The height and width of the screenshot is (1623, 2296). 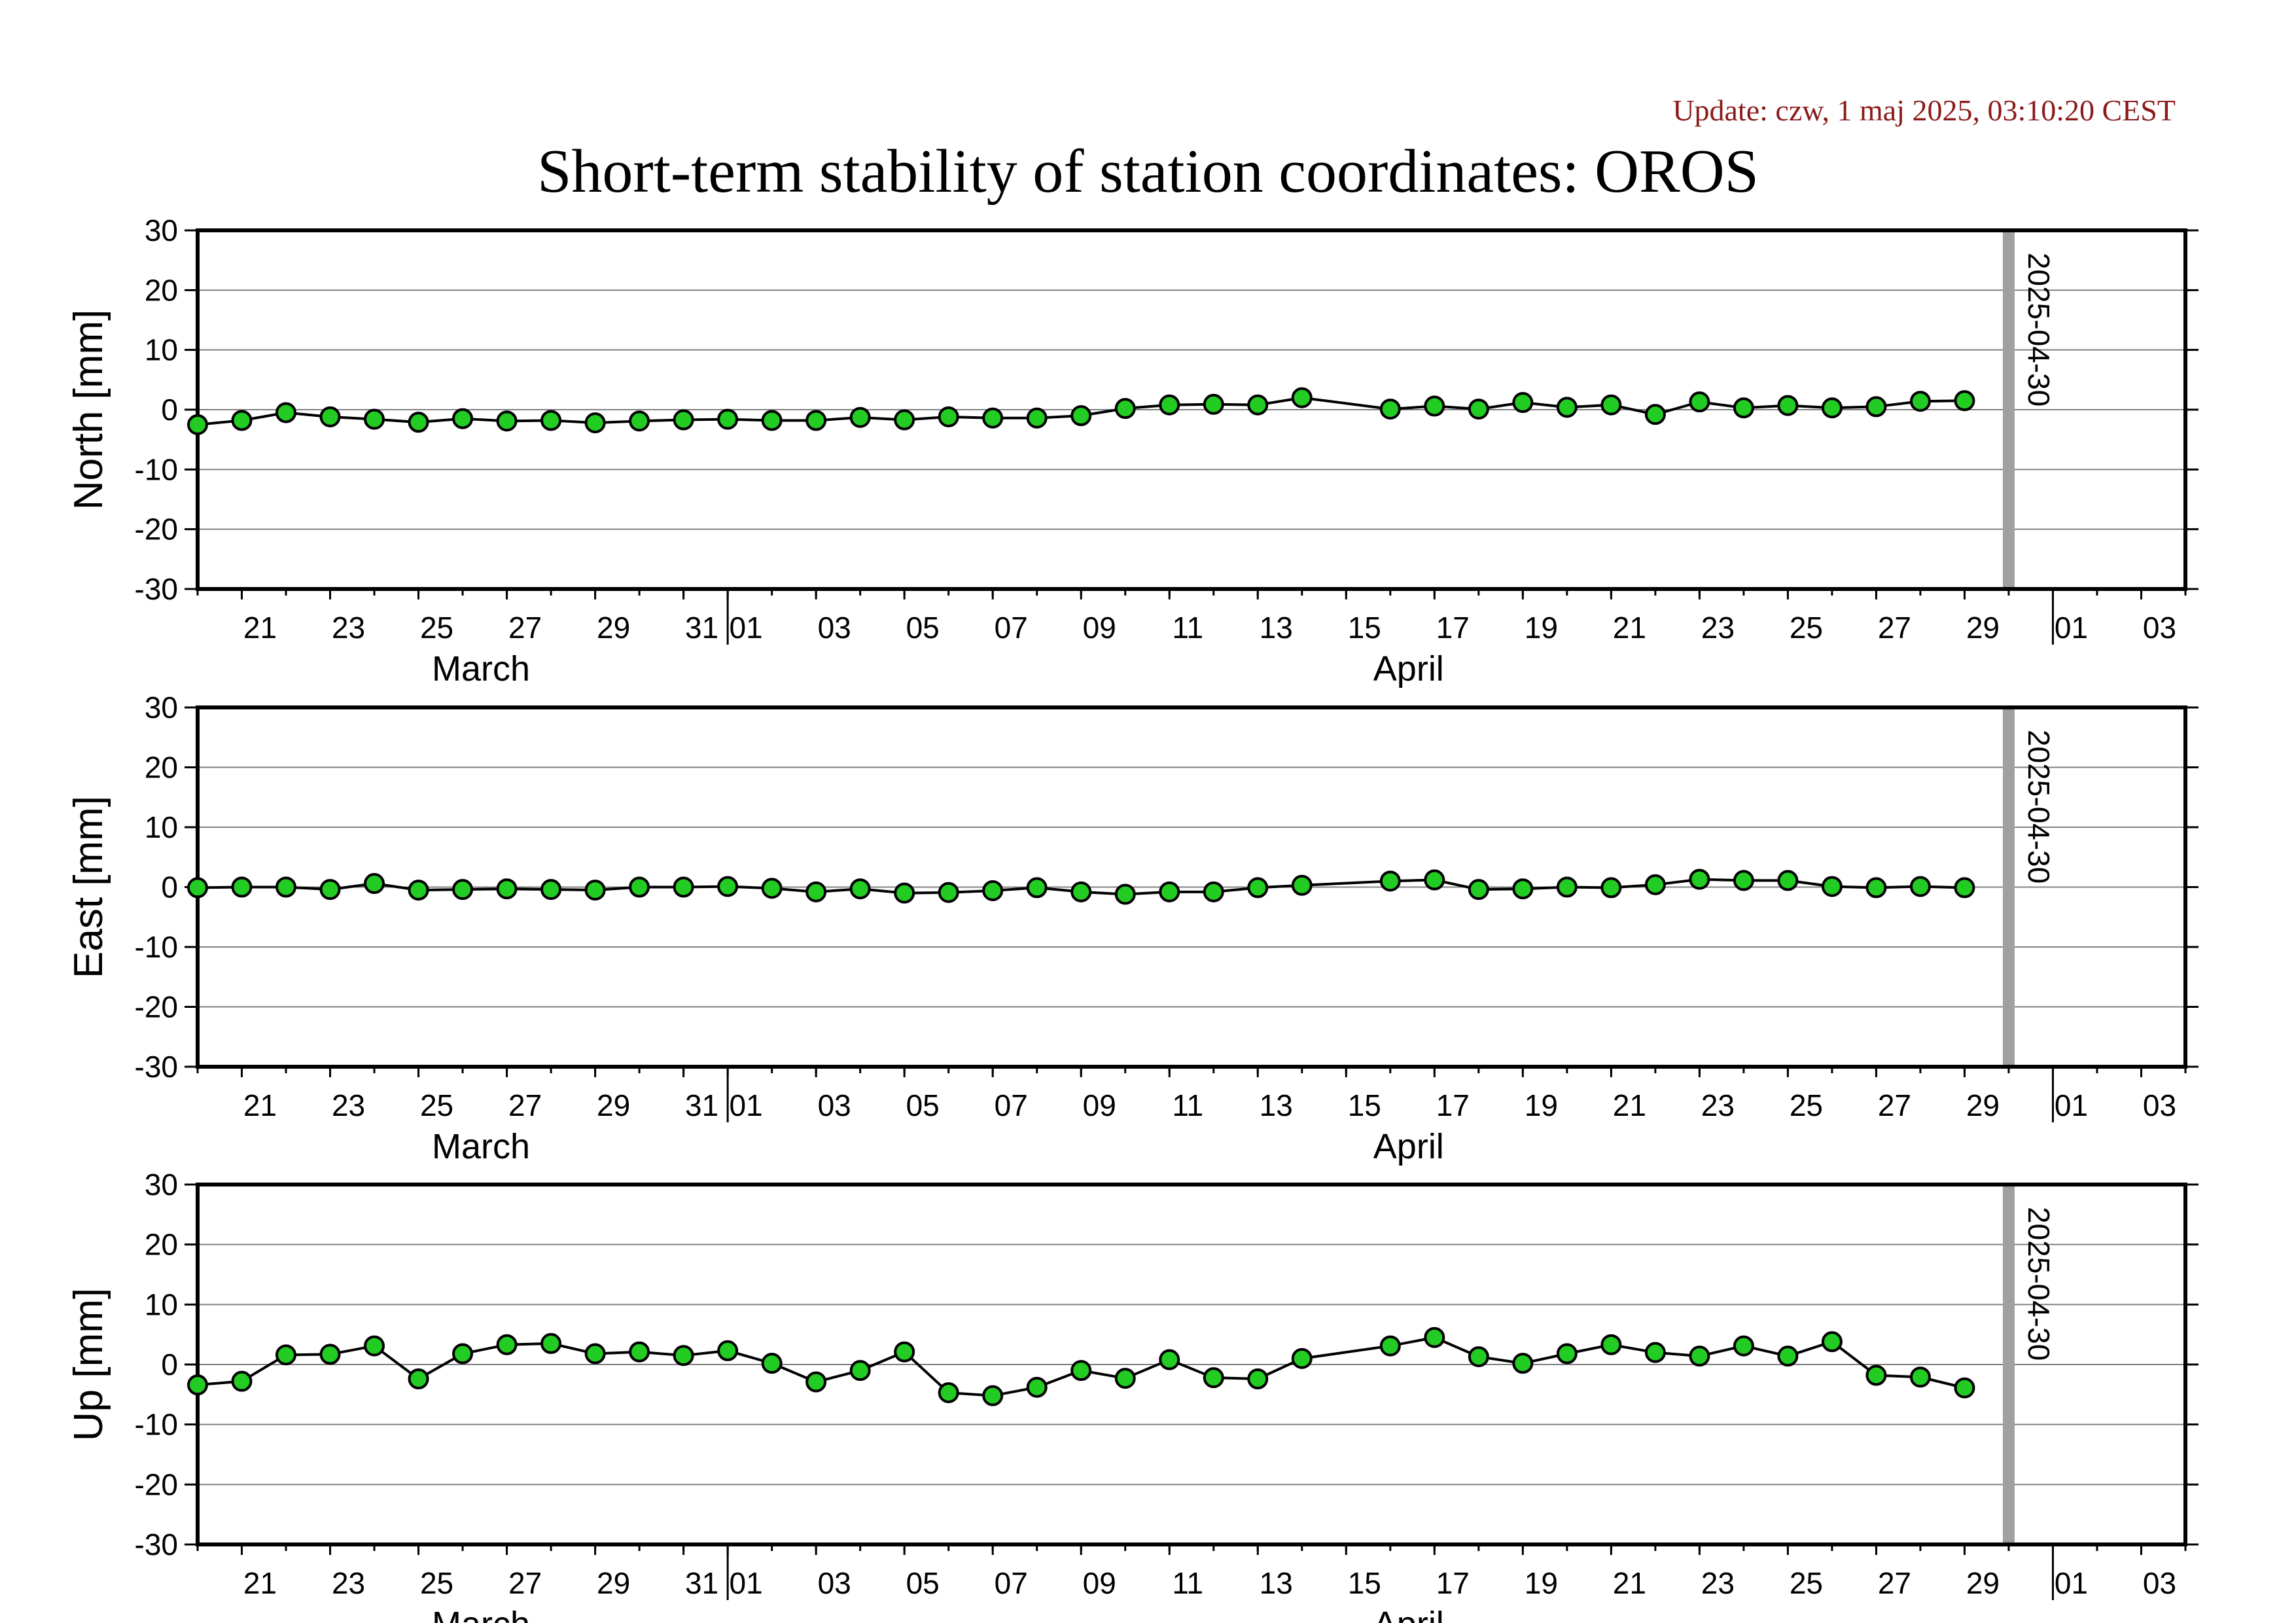 I want to click on y-axis-label: East [mm], so click(x=88, y=887).